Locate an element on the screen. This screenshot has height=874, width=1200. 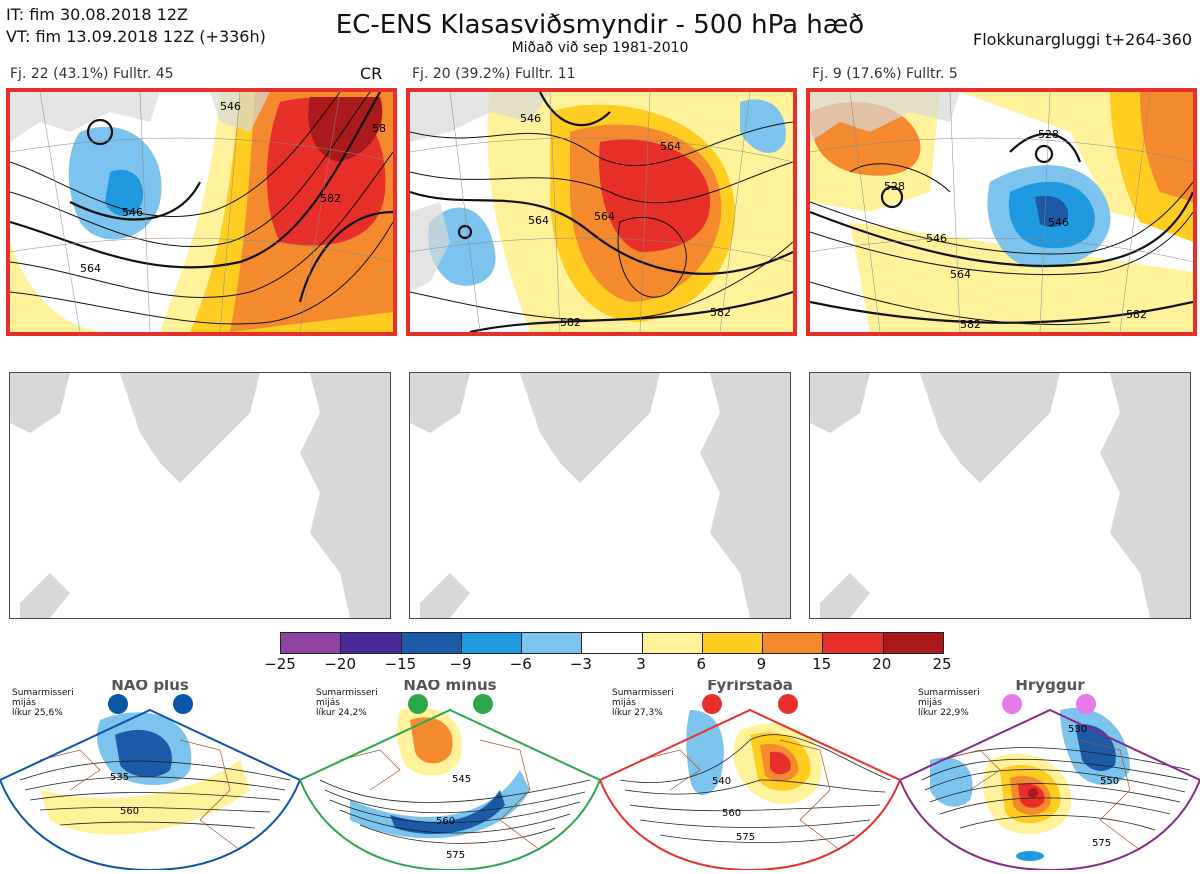
cluster-map-1: 546 546 564 582 58 is located at coordinates (201, 212).